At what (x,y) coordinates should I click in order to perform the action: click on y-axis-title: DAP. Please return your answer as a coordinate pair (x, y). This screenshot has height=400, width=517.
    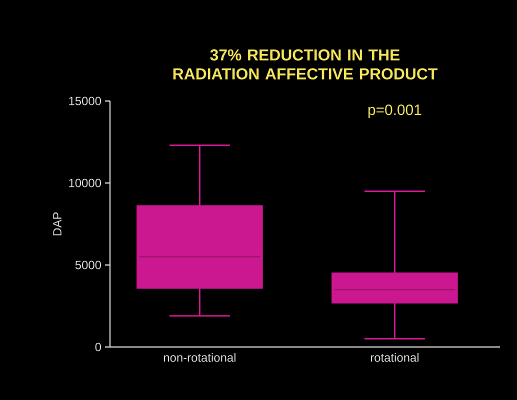
    Looking at the image, I should click on (57, 224).